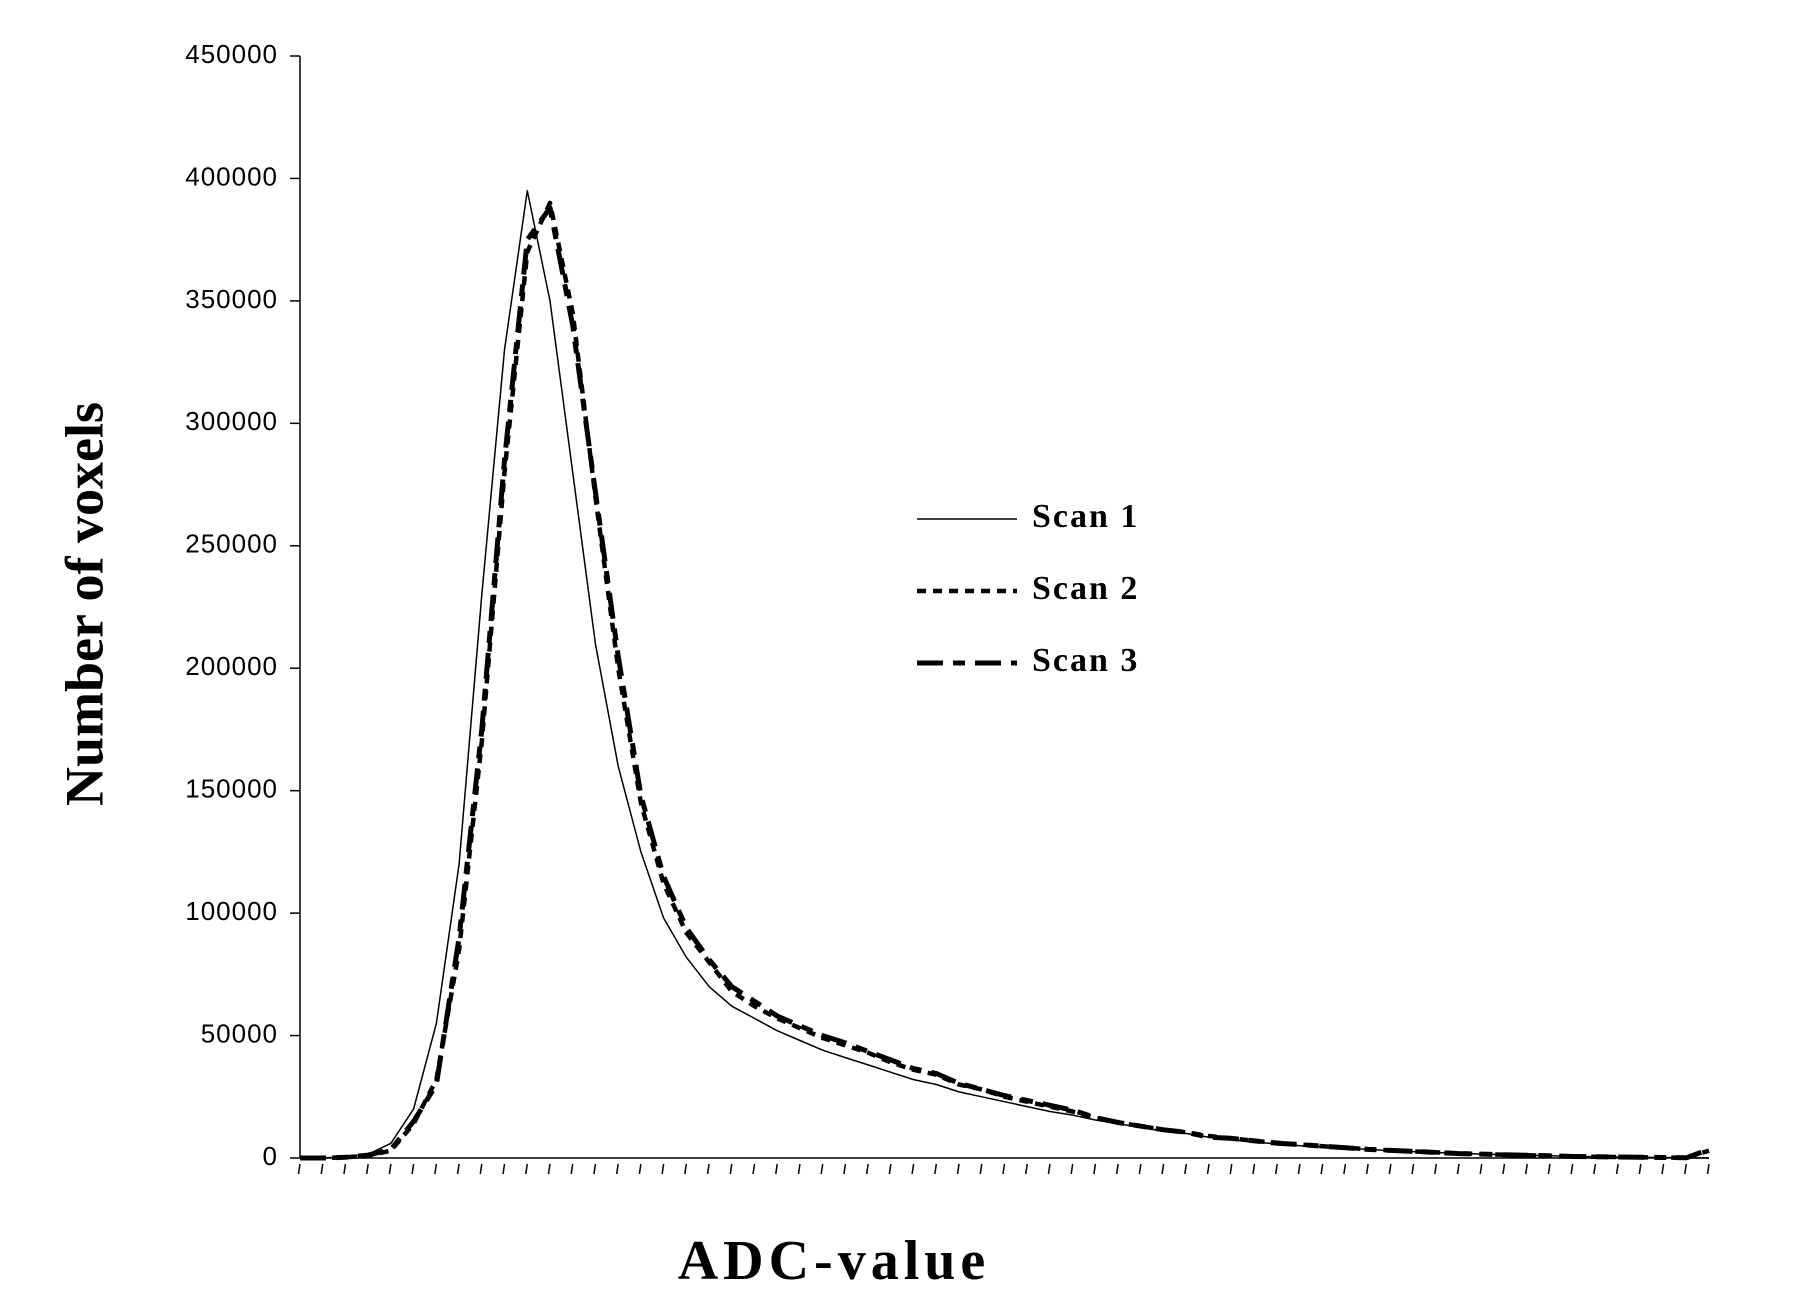 The width and height of the screenshot is (1800, 1307). Describe the element at coordinates (1085, 660) in the screenshot. I see `legend-label: Scan 3` at that location.